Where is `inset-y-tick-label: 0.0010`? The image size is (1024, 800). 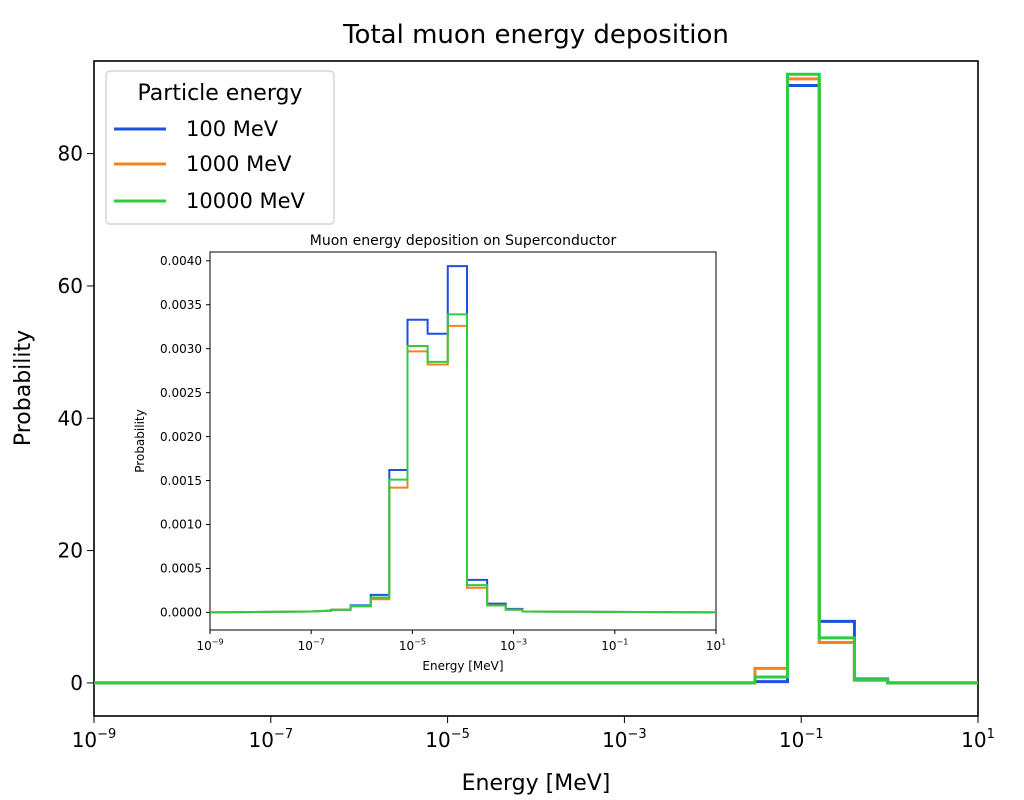
inset-y-tick-label: 0.0010 is located at coordinates (181, 525).